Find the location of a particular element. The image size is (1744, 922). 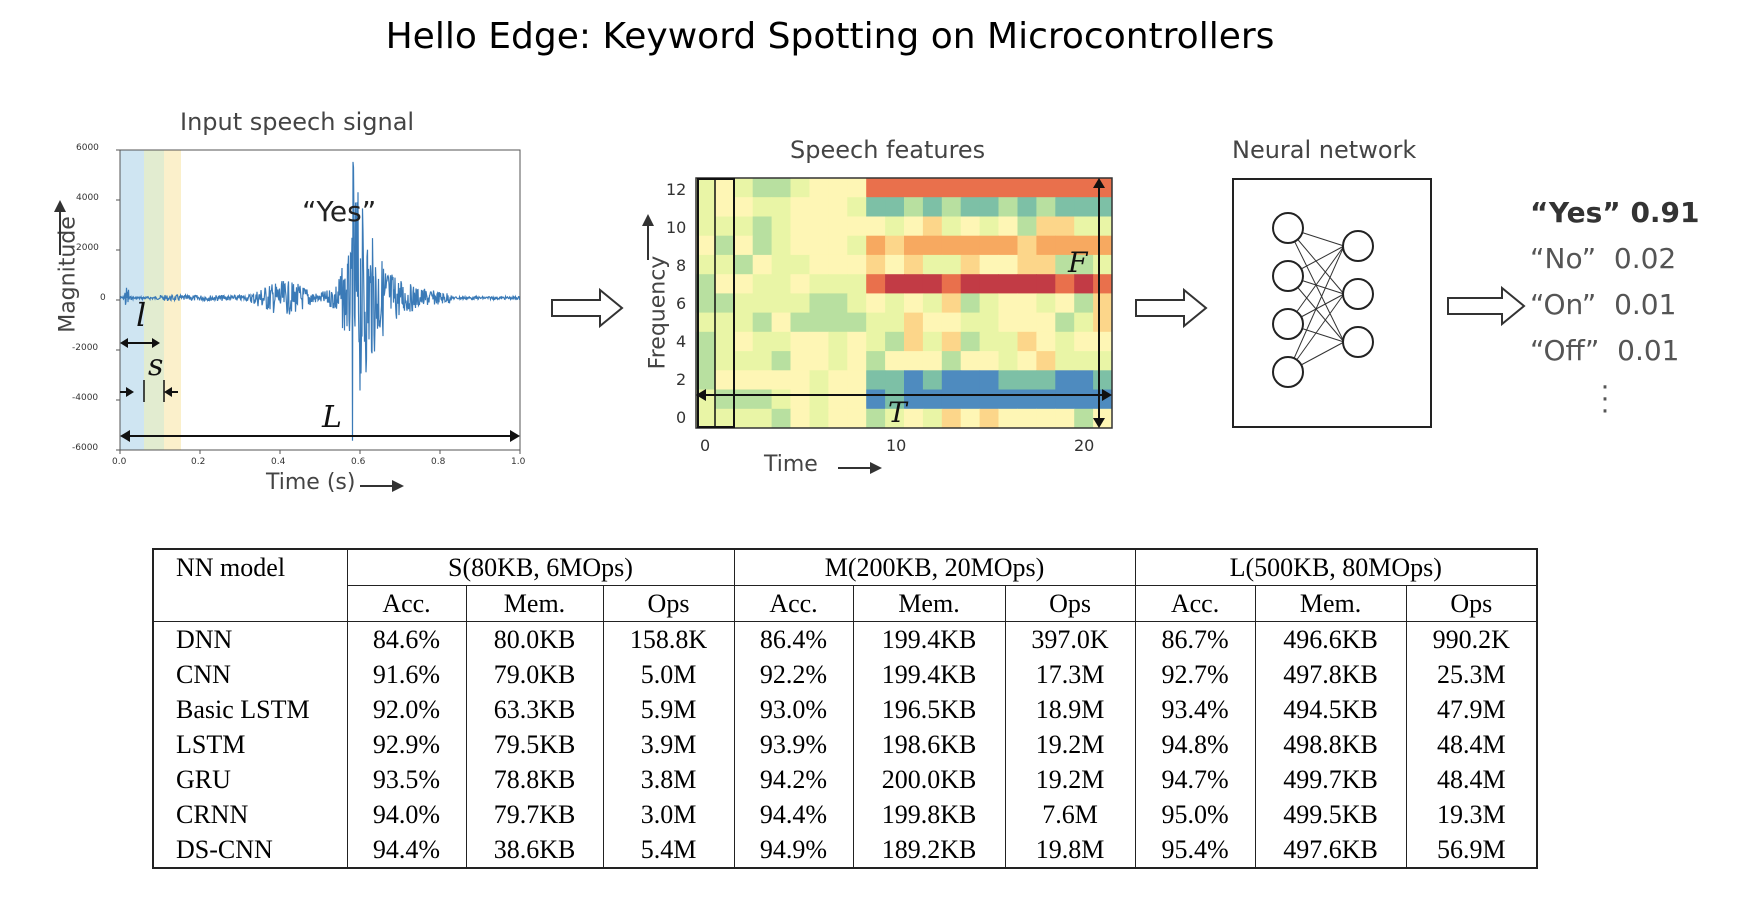

features-xtick: 0 is located at coordinates (705, 445).